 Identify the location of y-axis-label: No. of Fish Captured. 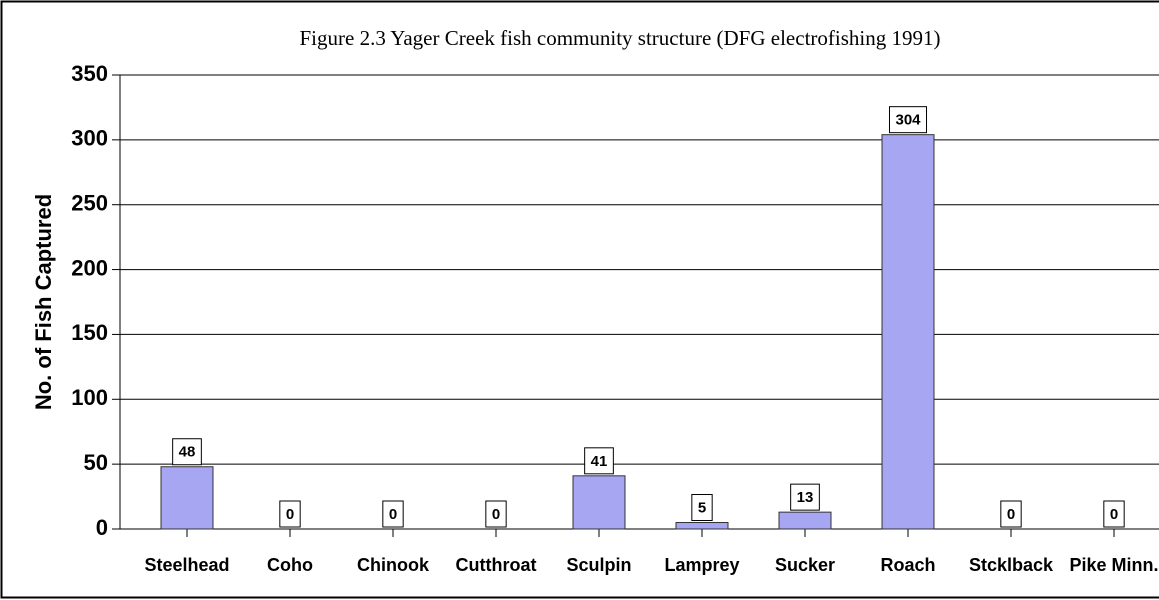
(43, 302).